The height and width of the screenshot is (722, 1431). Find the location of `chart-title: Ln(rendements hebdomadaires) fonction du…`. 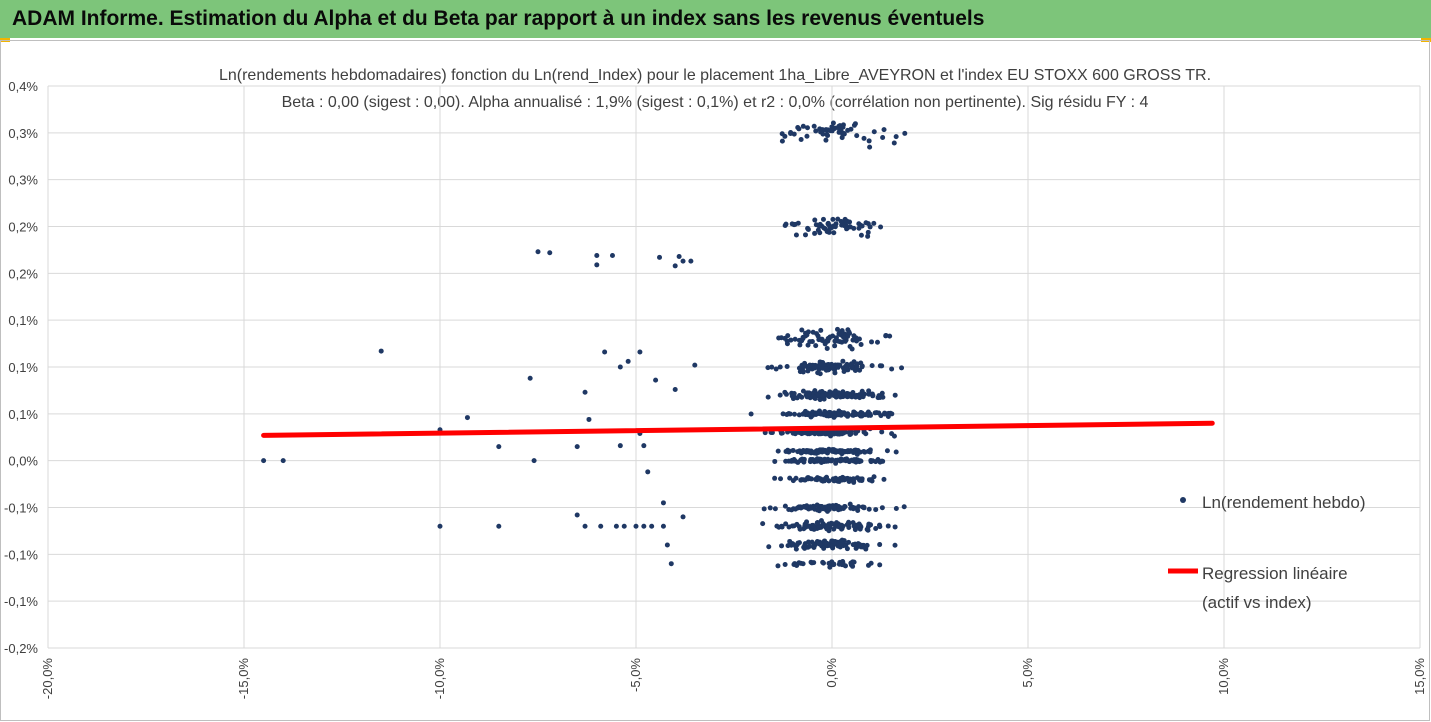

chart-title: Ln(rendements hebdomadaires) fonction du… is located at coordinates (715, 75).